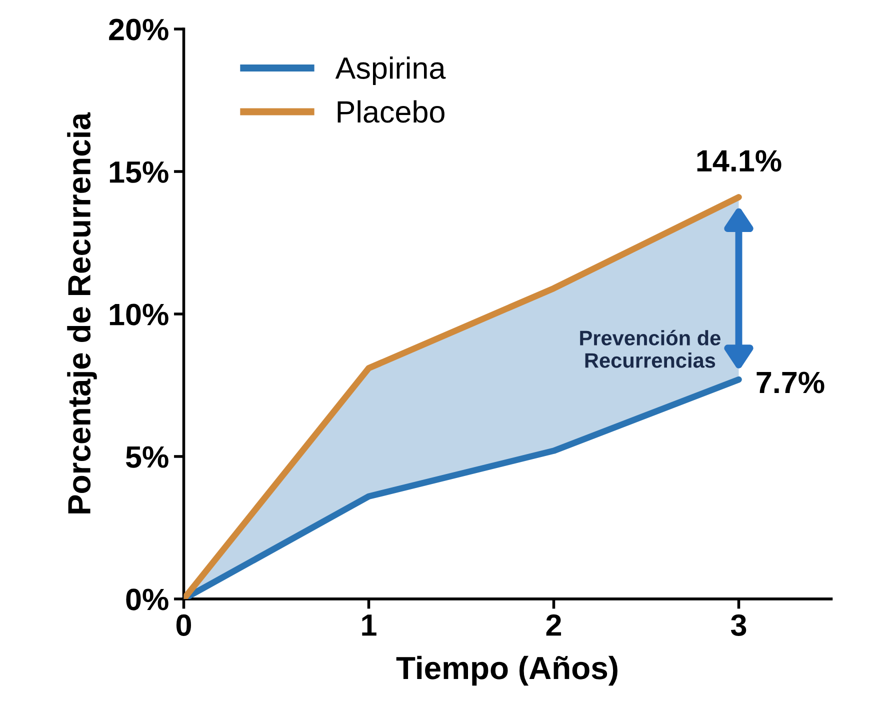 This screenshot has height=726, width=875. What do you see at coordinates (139, 315) in the screenshot?
I see `y-tick-label: 10%` at bounding box center [139, 315].